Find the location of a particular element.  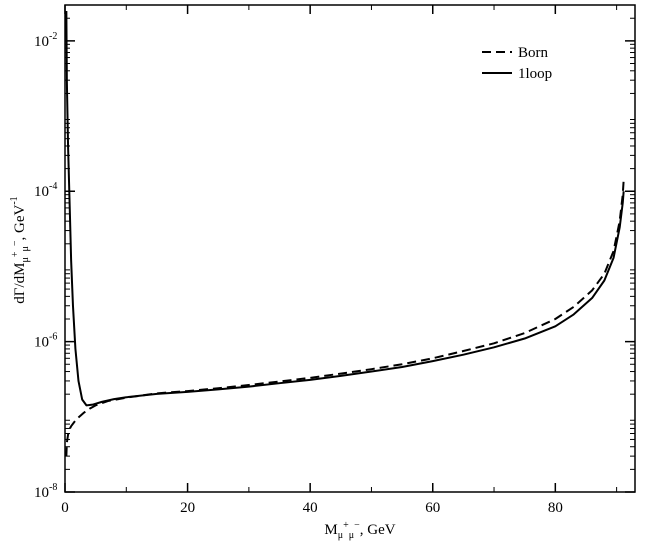

legend-label-1loop: 1loop is located at coordinates (535, 74).